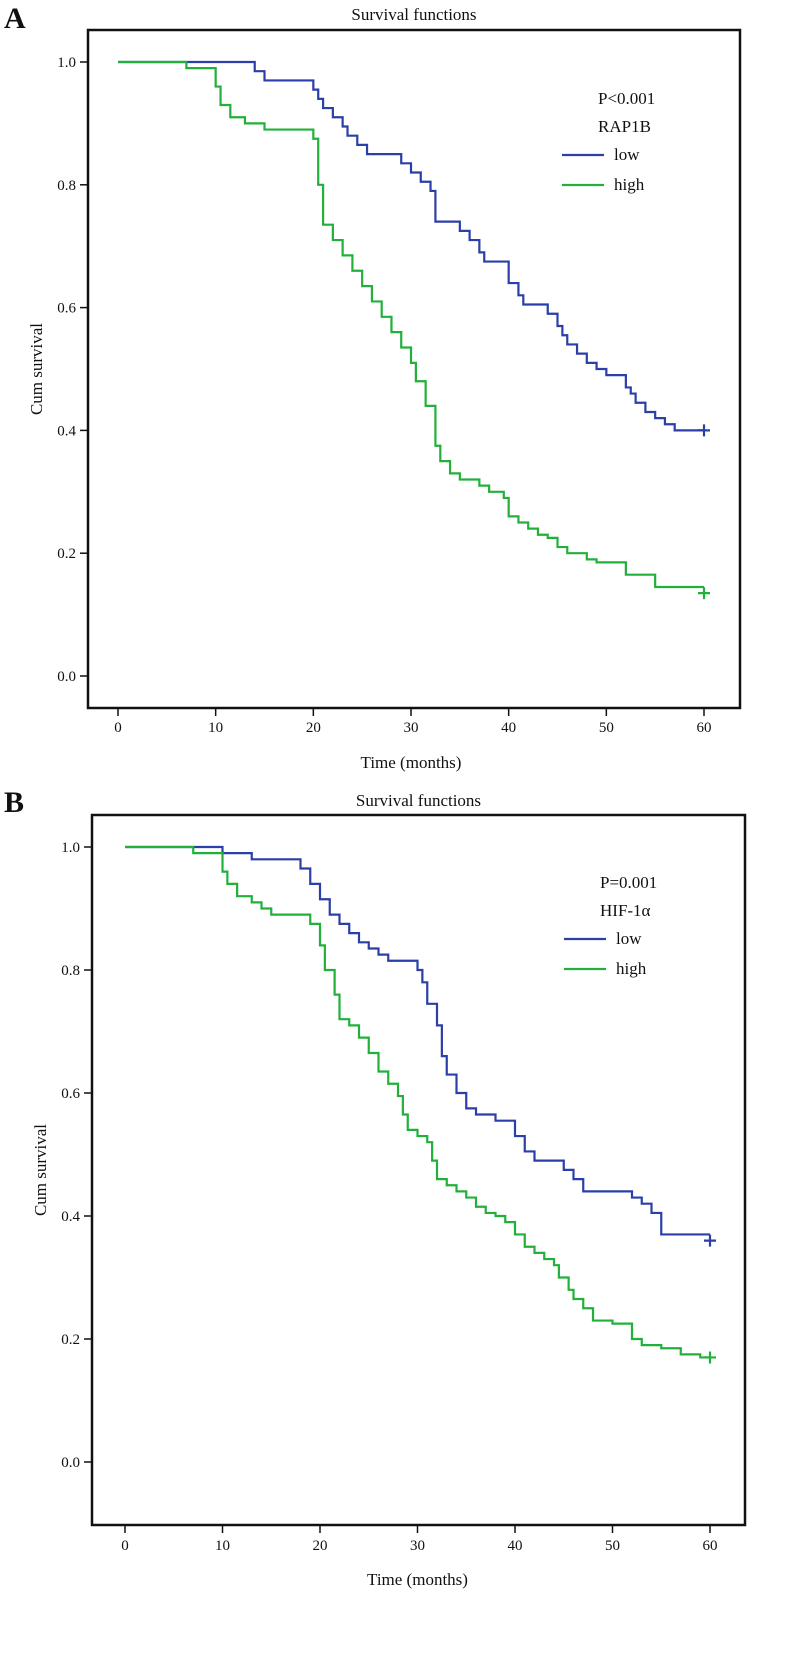  What do you see at coordinates (15, 18) in the screenshot?
I see `panel-label: A` at bounding box center [15, 18].